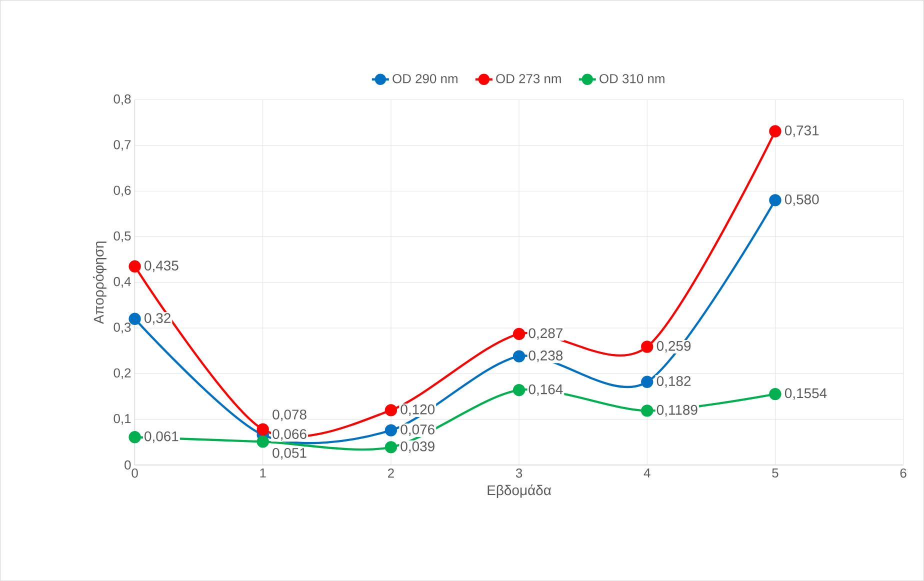  Describe the element at coordinates (99, 283) in the screenshot. I see `y-axis-title: Απορρόφηση` at that location.